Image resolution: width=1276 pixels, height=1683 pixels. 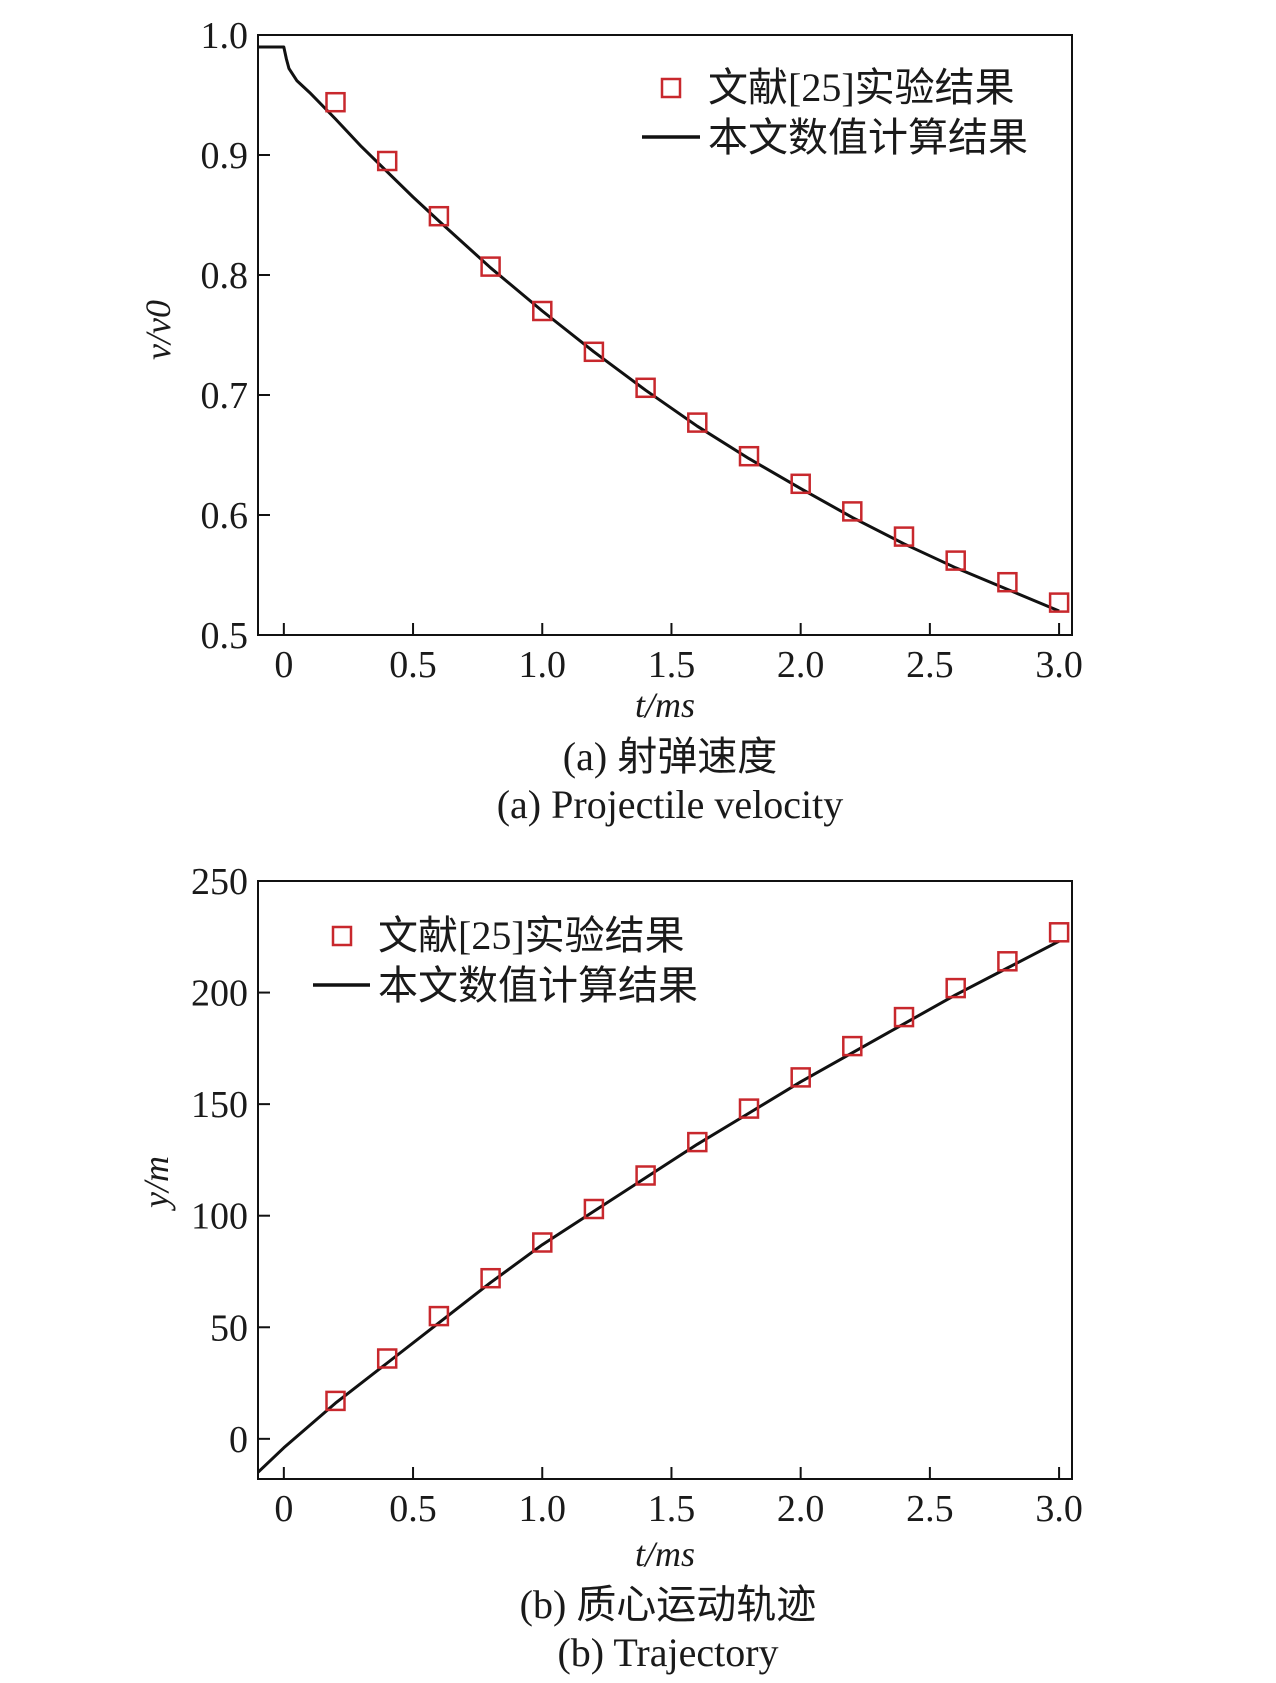 What do you see at coordinates (158, 330) in the screenshot?
I see `chart-a-ylabel: v/v0` at bounding box center [158, 330].